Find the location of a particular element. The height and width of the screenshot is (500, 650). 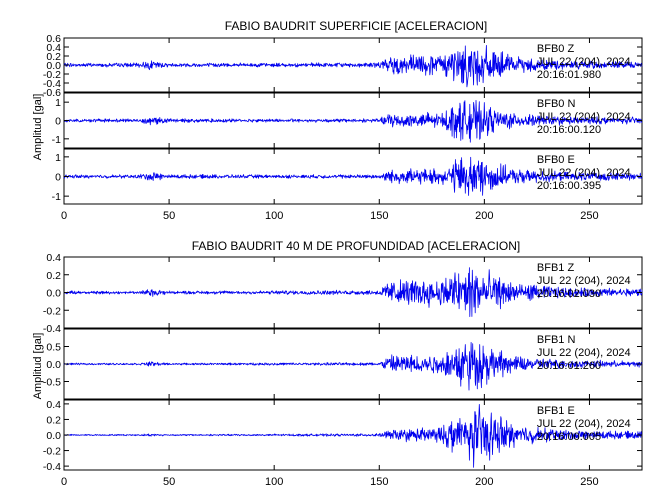

fig1-panel1-ytick-label: 0.4 is located at coordinates (53, 48).